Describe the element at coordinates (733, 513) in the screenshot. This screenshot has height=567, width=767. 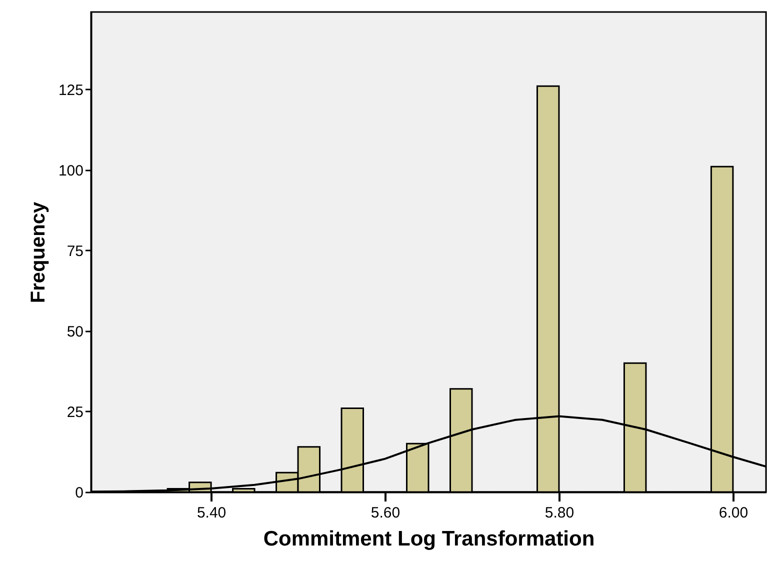
I see `x-tick-label: 6.00` at that location.